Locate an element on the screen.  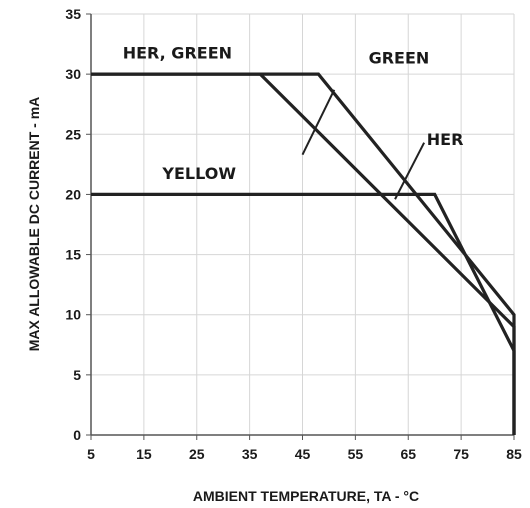
x-tick-label-55: 55 is located at coordinates (356, 454).